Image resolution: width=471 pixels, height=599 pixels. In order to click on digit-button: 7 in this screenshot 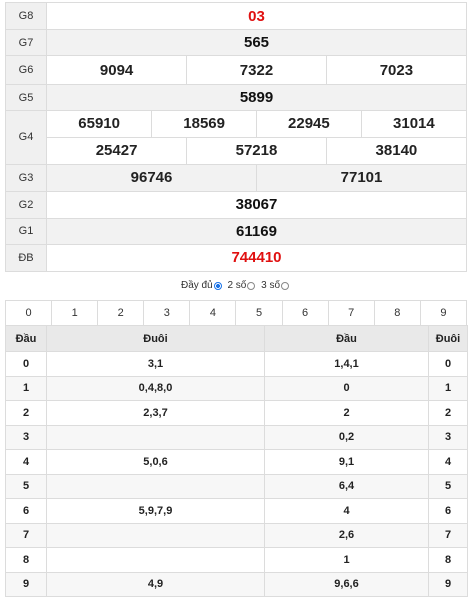, I will do `click(351, 313)`.